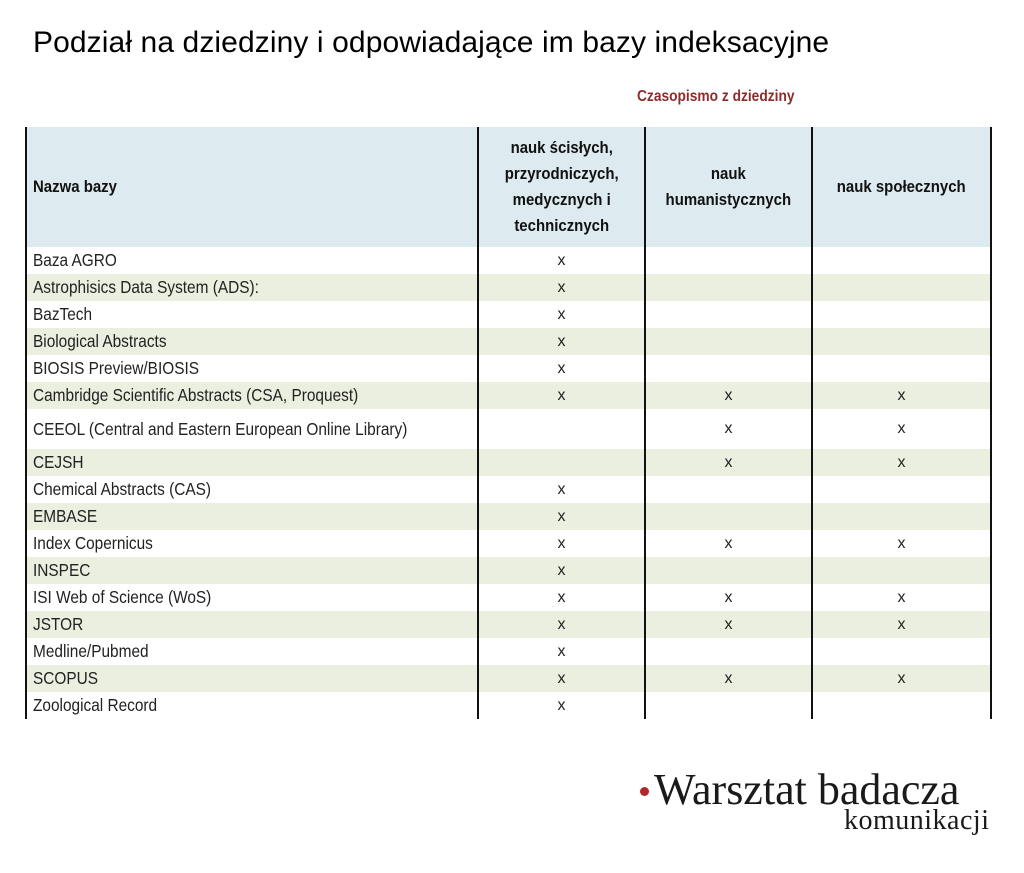  Describe the element at coordinates (917, 820) in the screenshot. I see `logo-subtext: komunikacji` at that location.